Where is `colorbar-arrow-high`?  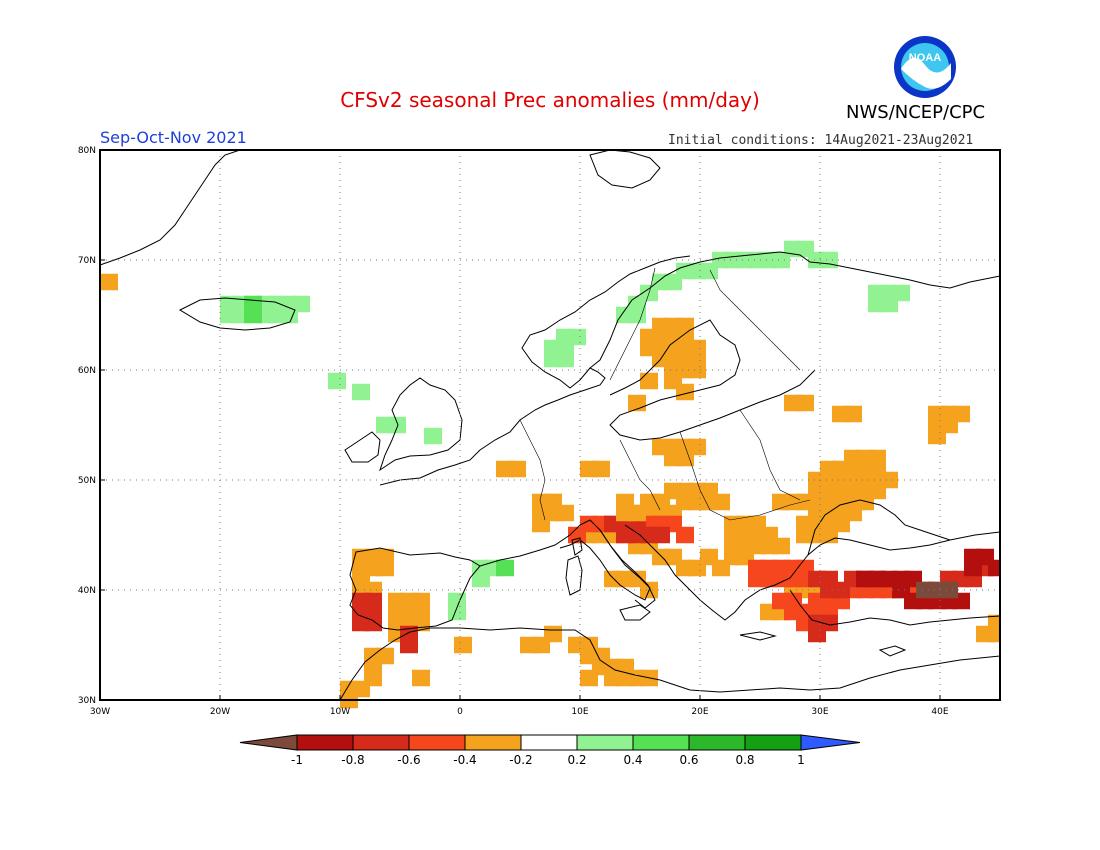 colorbar-arrow-high is located at coordinates (830, 742).